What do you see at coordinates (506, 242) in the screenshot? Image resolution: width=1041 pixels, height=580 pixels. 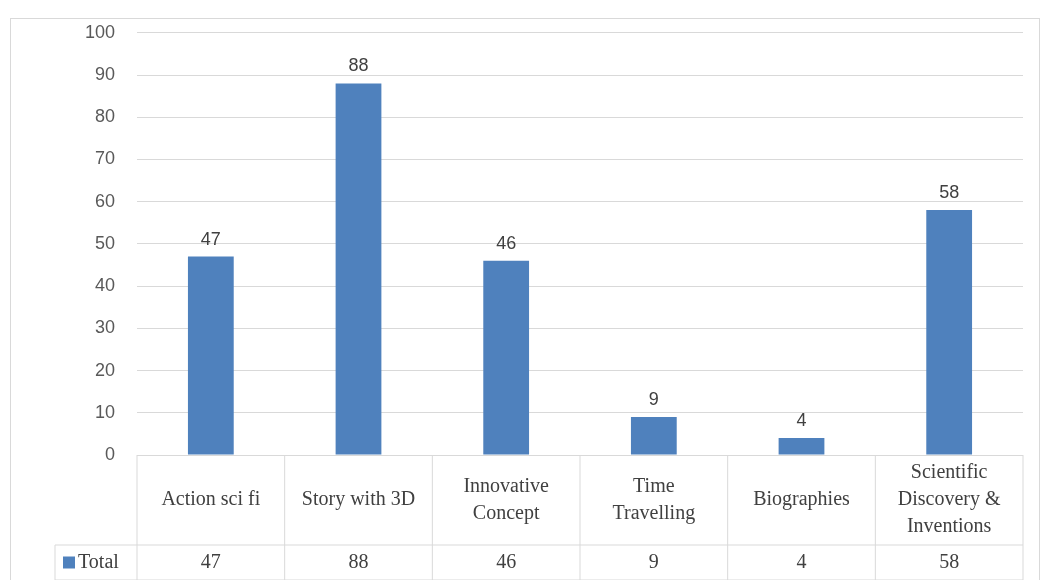 I see `data-label: 46` at bounding box center [506, 242].